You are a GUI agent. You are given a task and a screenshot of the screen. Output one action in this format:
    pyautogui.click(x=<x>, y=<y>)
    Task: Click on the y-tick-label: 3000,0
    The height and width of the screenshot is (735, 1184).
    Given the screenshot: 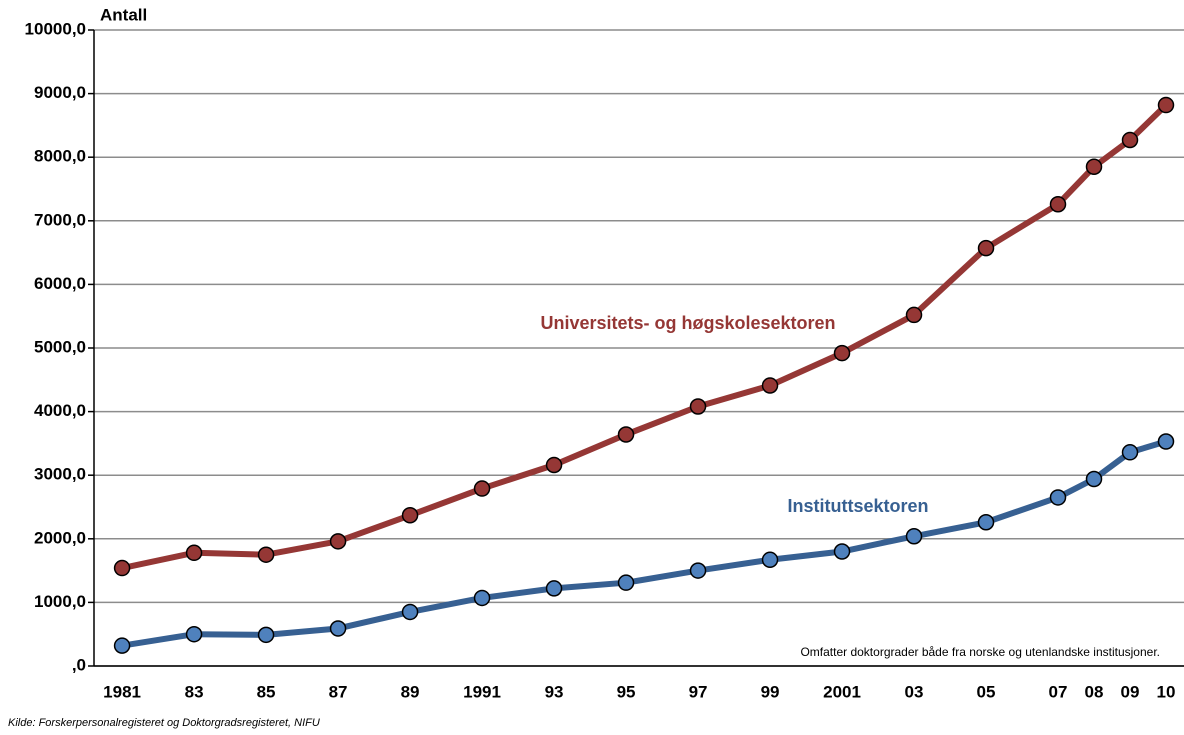 What is the action you would take?
    pyautogui.click(x=60, y=474)
    